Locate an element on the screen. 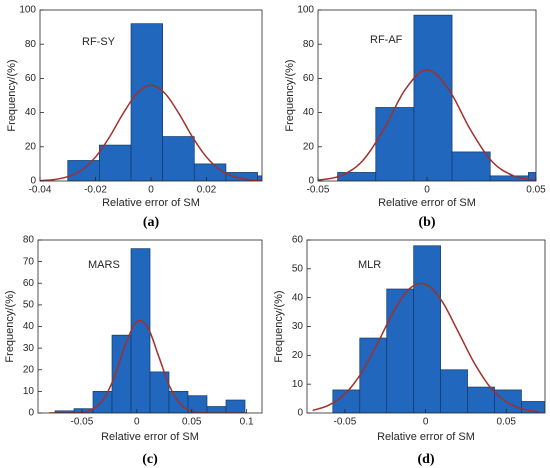 This screenshot has height=468, width=550. x-tick-label: -0.02 is located at coordinates (95, 190).